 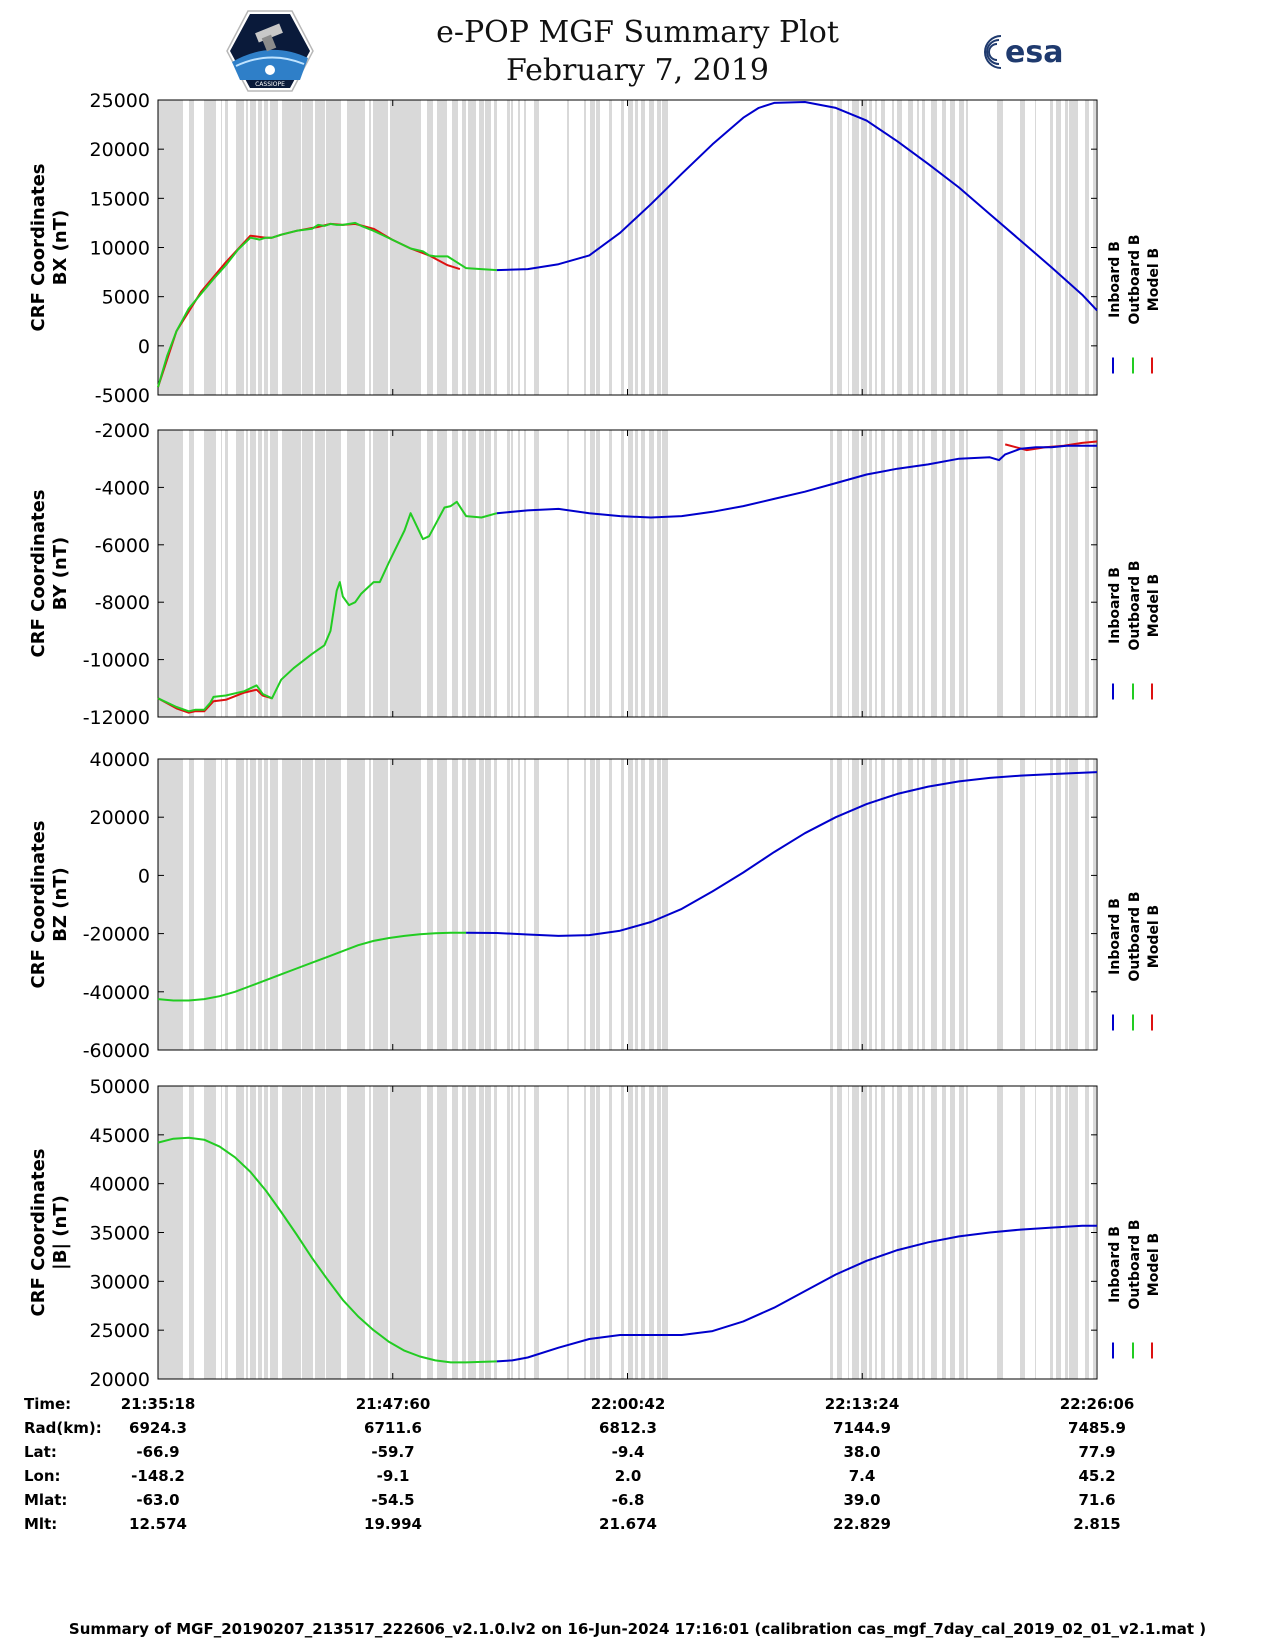 I want to click on y-tick-label: 35000, so click(x=120, y=1234).